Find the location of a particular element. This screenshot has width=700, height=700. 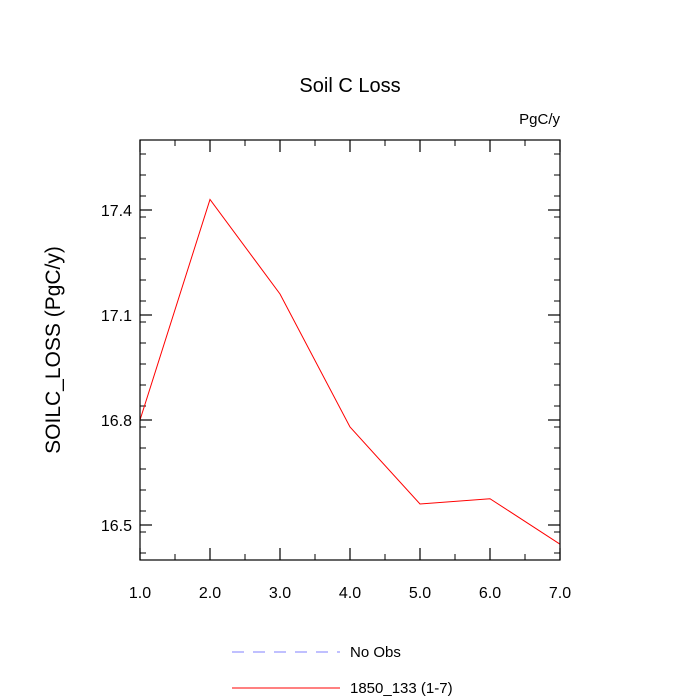

y-tick-label: 17.1 is located at coordinates (116, 316).